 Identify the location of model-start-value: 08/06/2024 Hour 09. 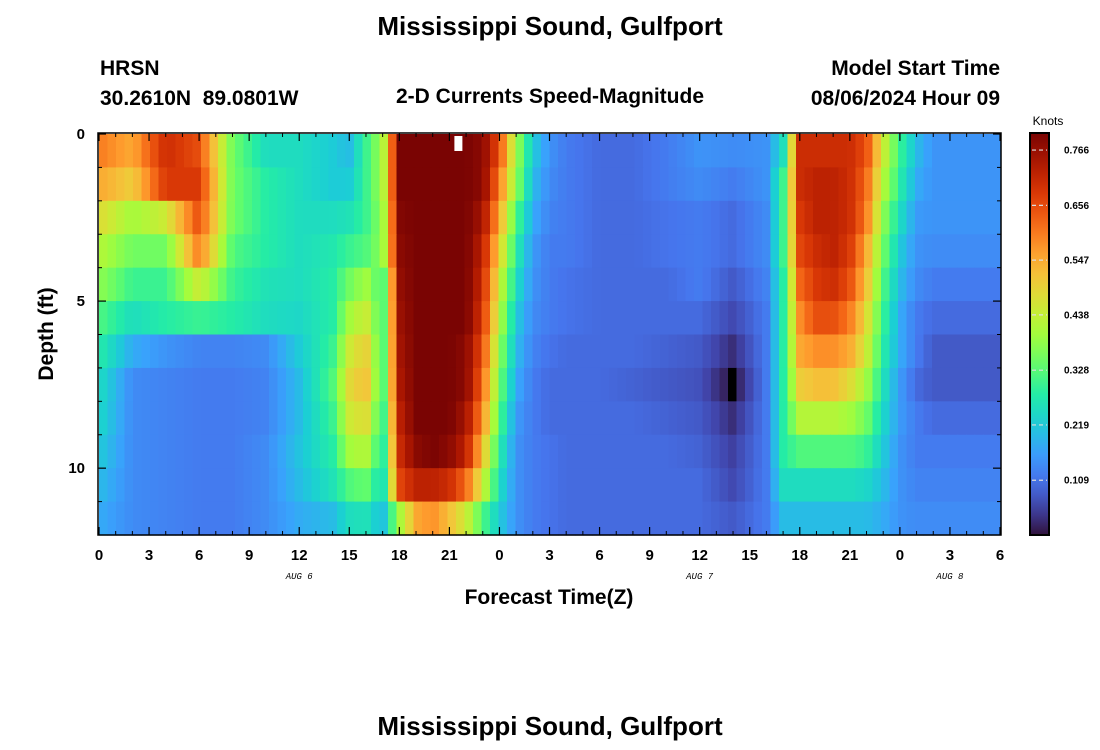
(905, 98).